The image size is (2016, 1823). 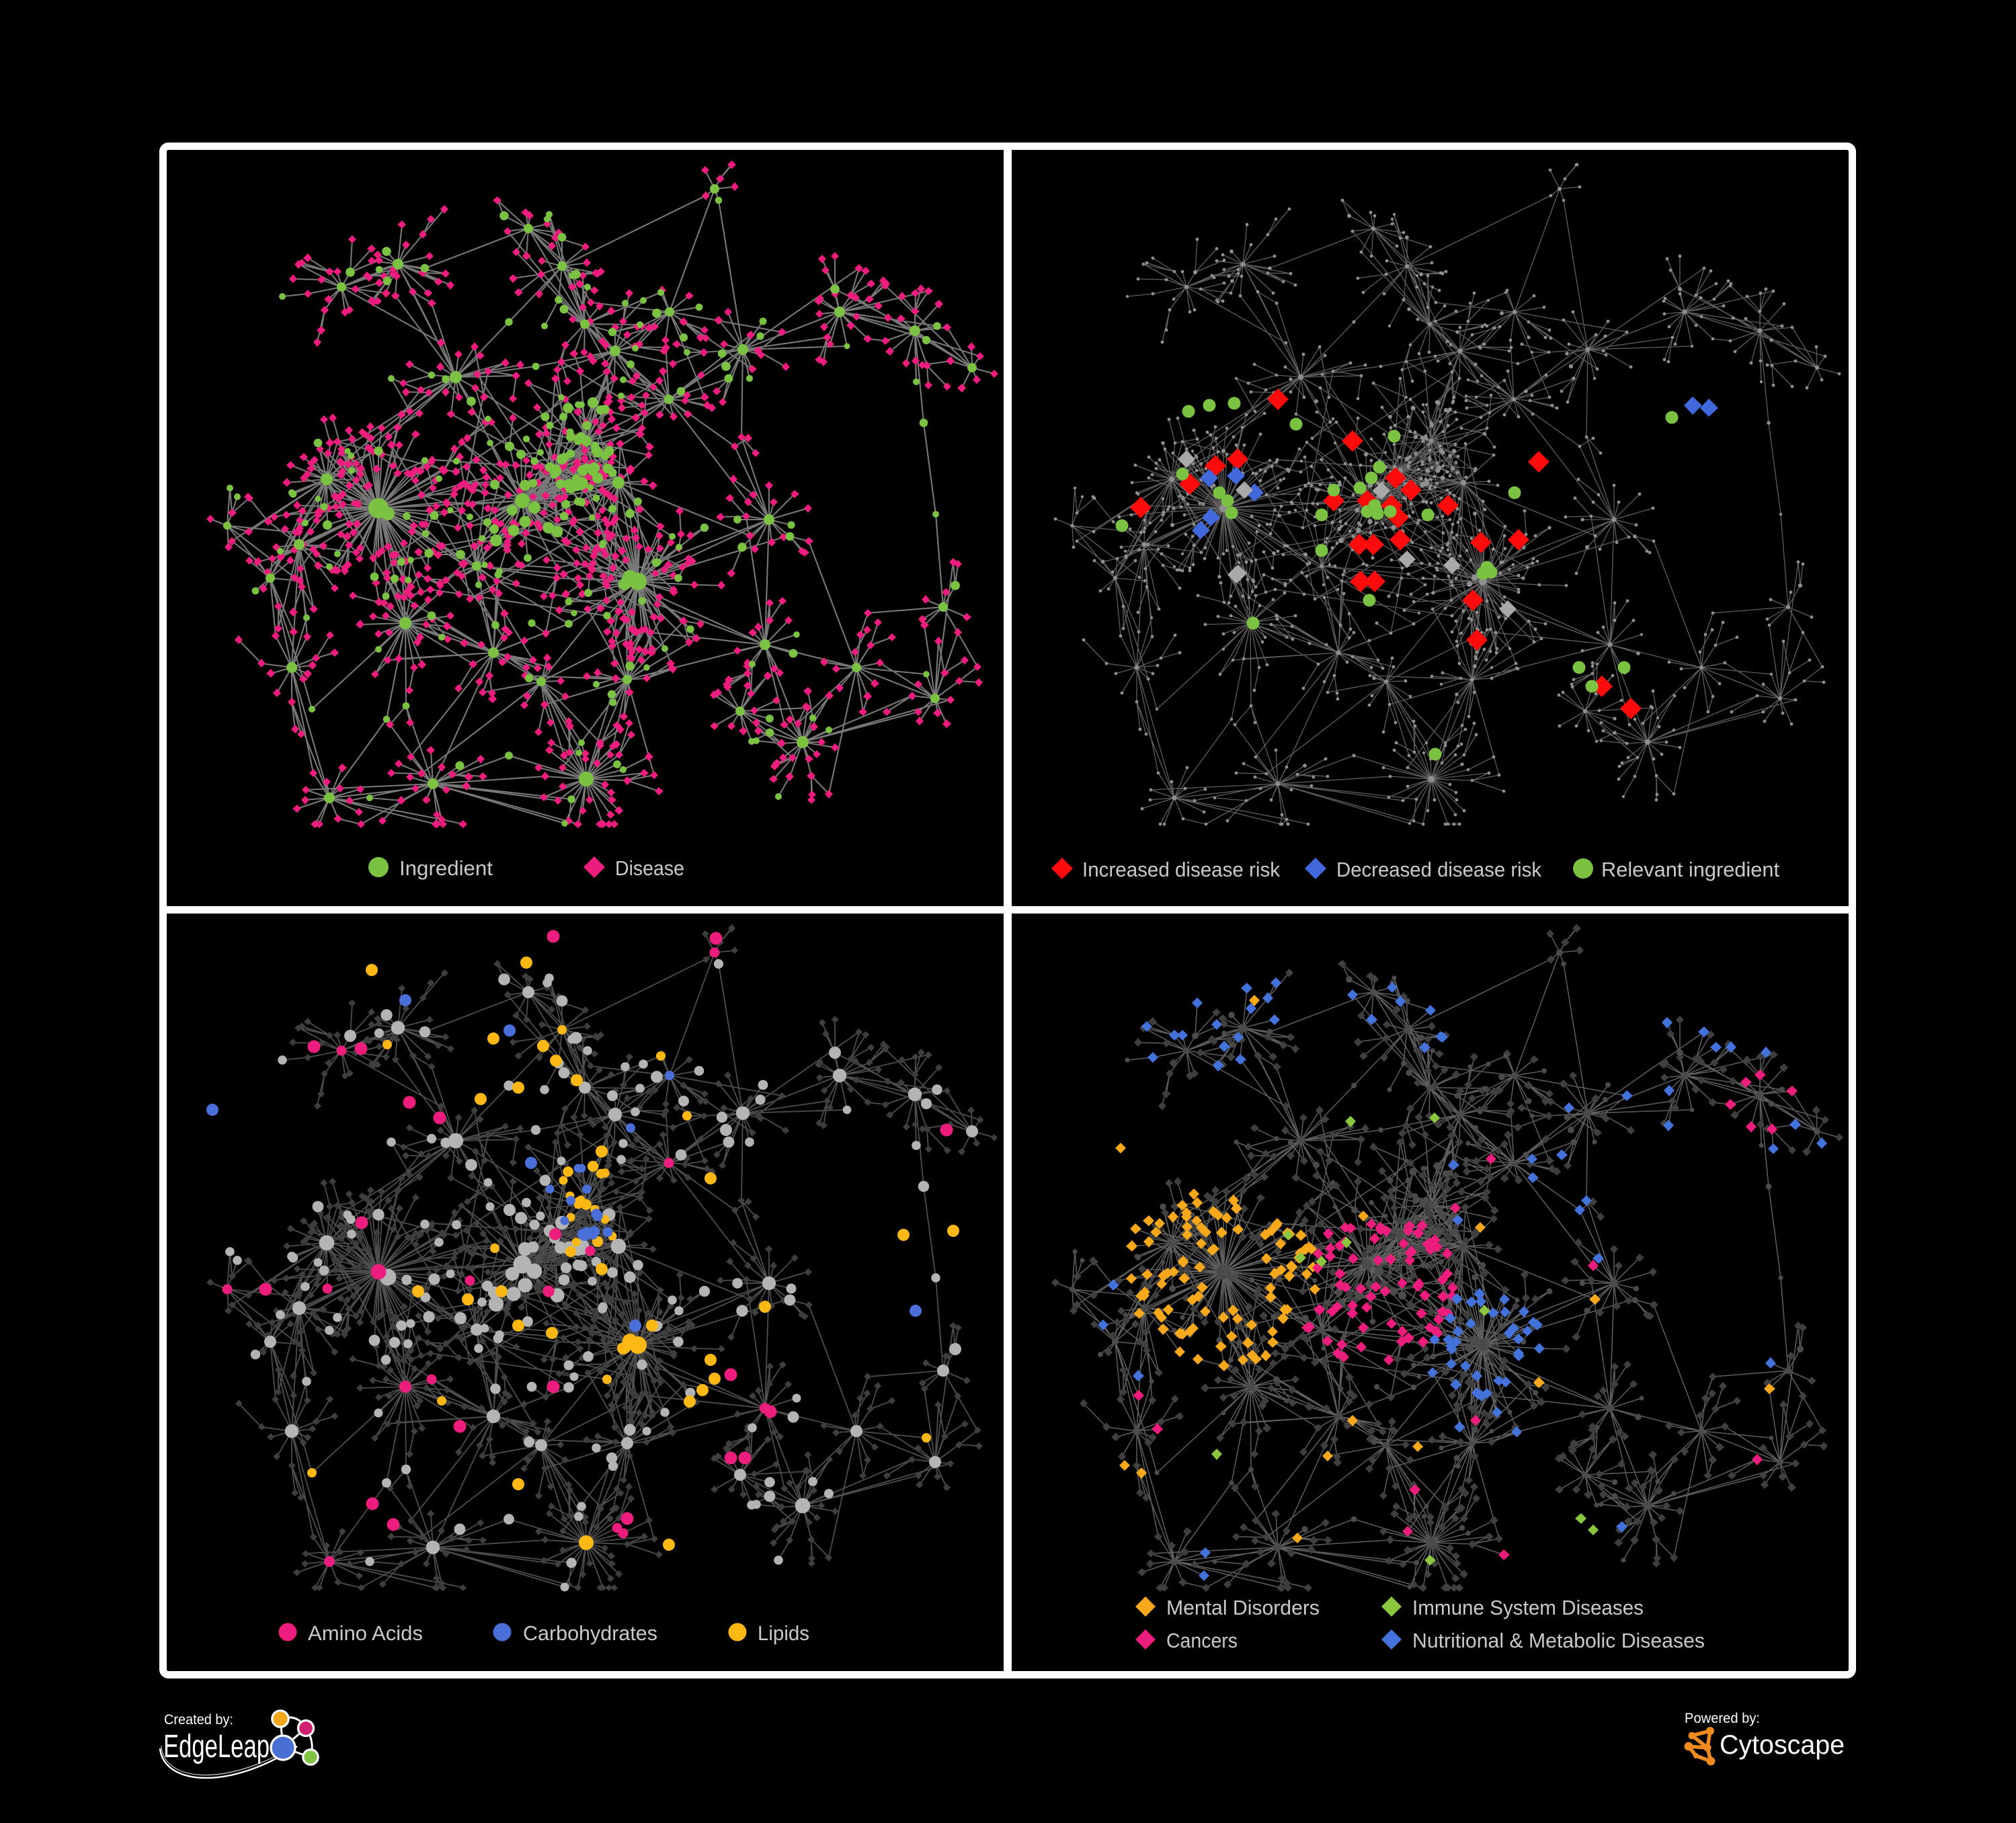 I want to click on svg-text:Nutritional & Metabolic Diseas: Nutritional & Metabolic Diseases, so click(x=1558, y=1640).